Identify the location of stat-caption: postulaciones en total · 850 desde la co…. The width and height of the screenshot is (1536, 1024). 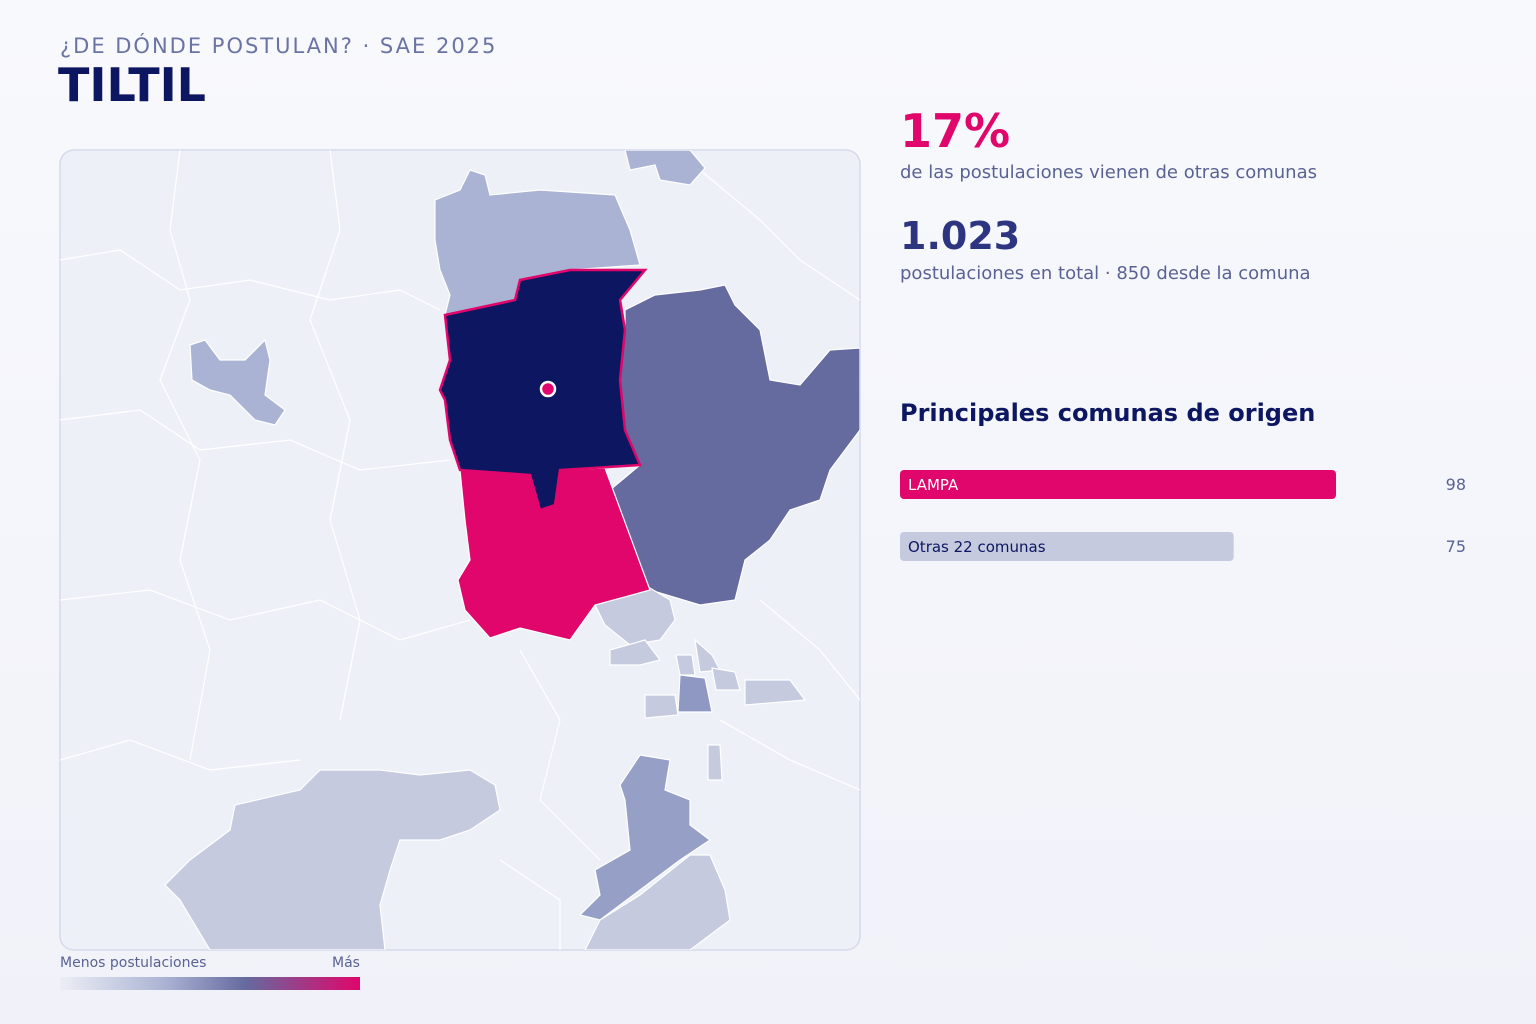
(1105, 273).